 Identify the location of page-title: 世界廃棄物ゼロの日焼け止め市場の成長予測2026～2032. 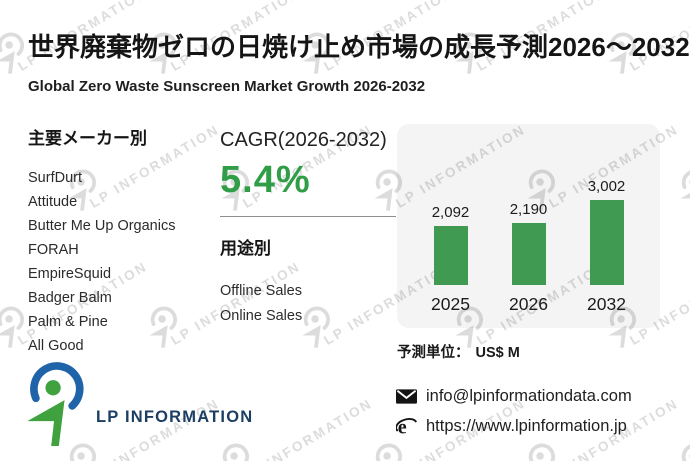
(359, 47).